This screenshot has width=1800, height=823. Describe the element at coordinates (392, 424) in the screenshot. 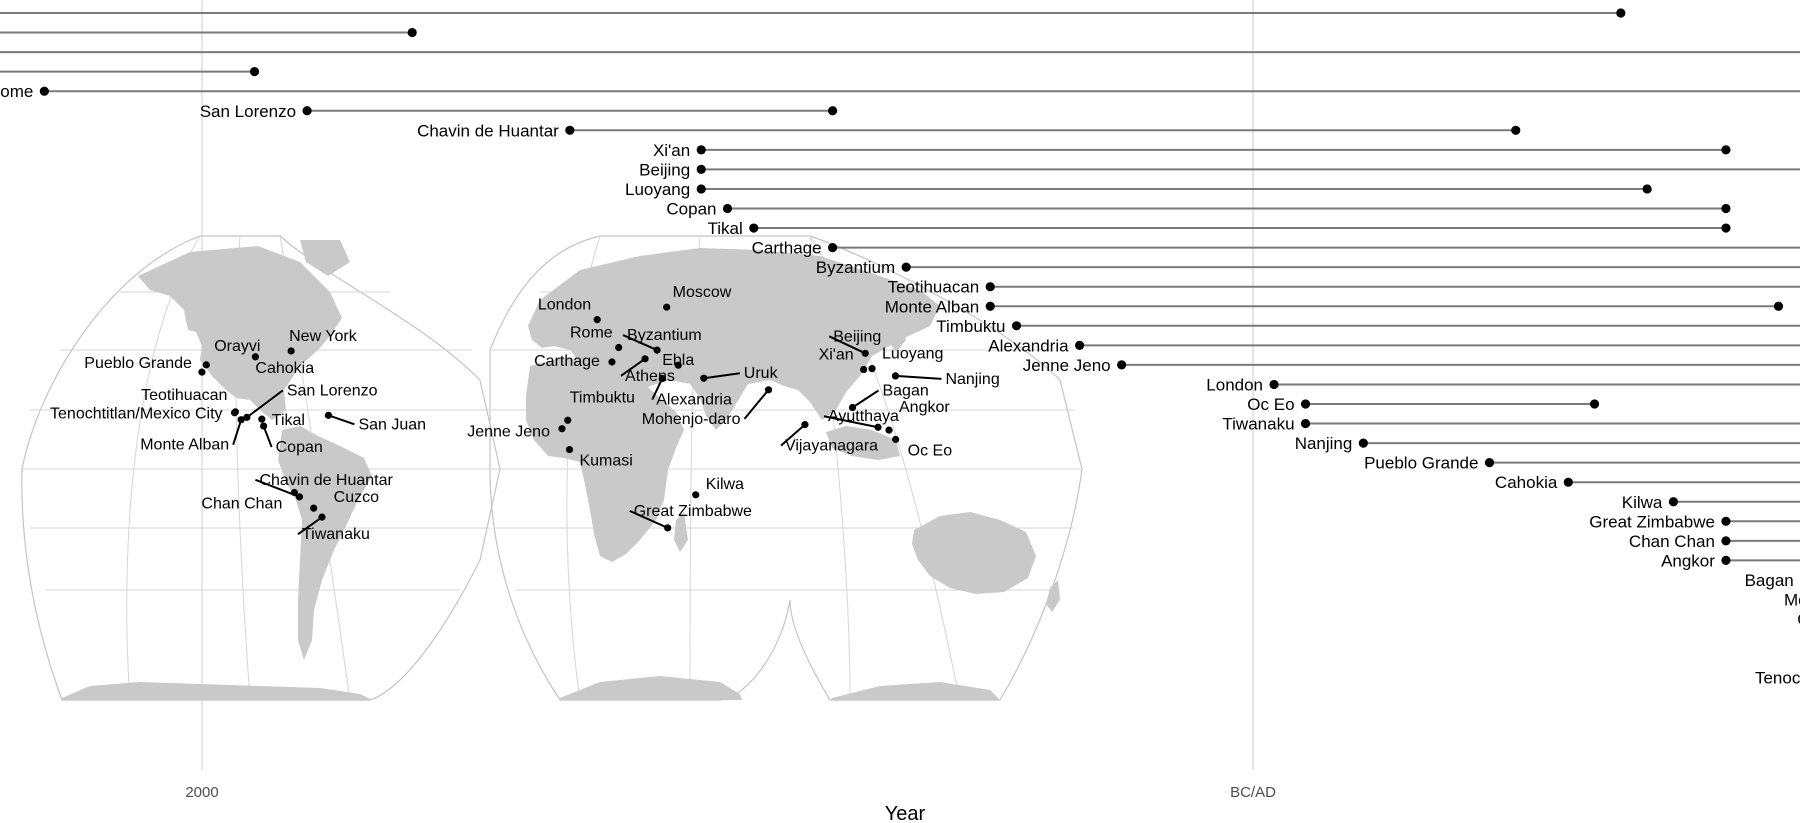

I see `map-label-san-juan: San Juan` at that location.